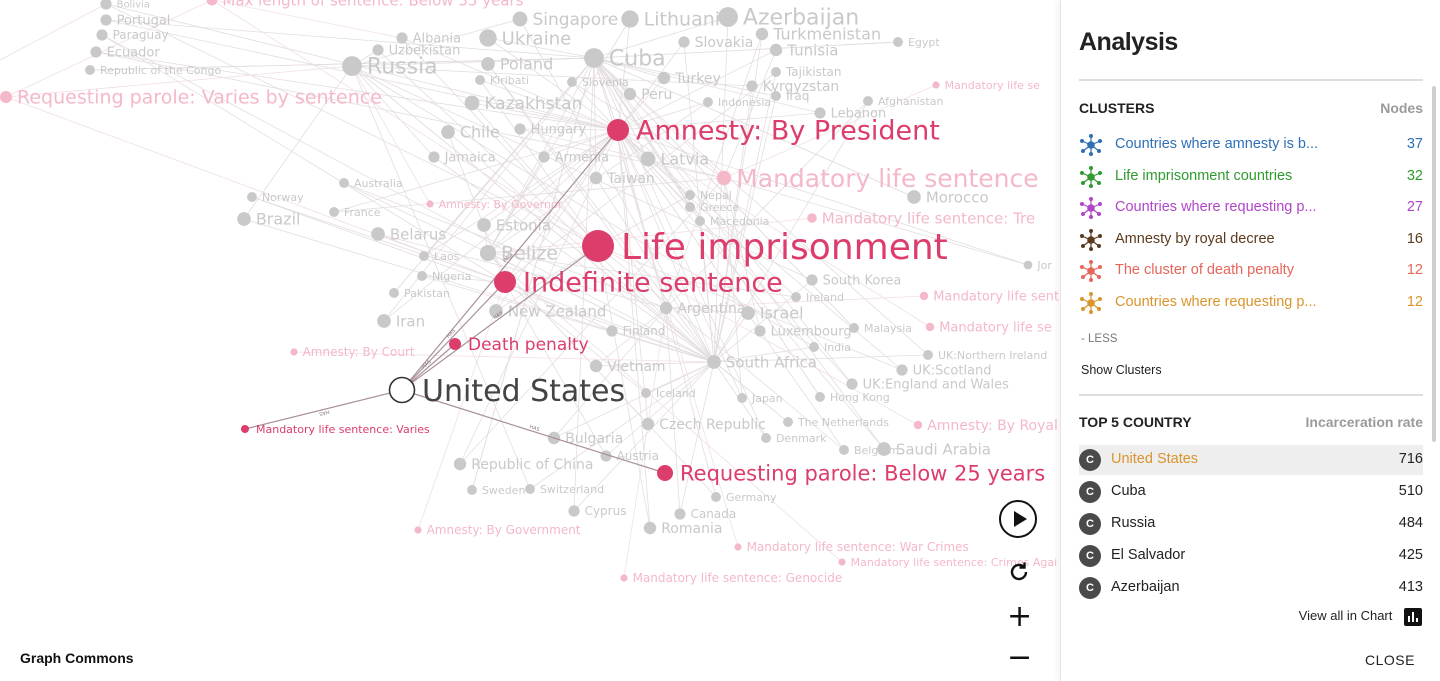 The width and height of the screenshot is (1440, 681). What do you see at coordinates (638, 456) in the screenshot?
I see `country-node-label: Austria` at bounding box center [638, 456].